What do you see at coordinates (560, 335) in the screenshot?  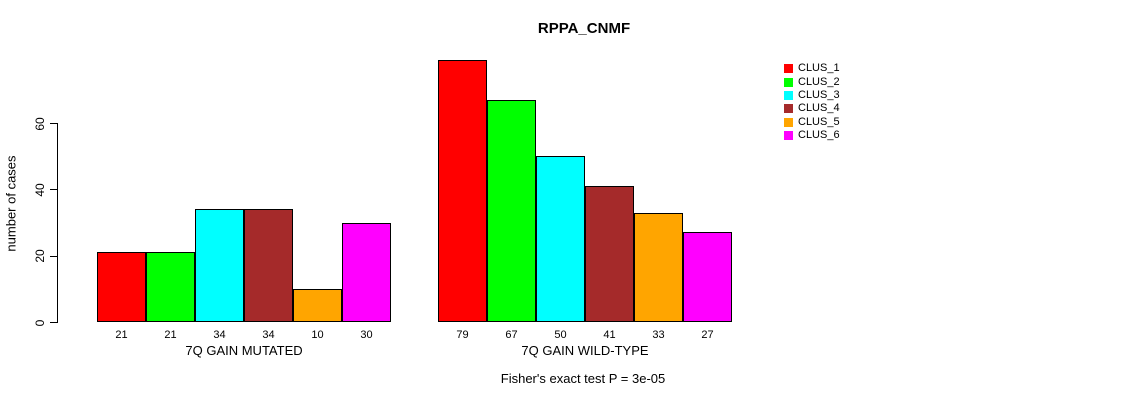 I see `bar-value-label: 50` at bounding box center [560, 335].